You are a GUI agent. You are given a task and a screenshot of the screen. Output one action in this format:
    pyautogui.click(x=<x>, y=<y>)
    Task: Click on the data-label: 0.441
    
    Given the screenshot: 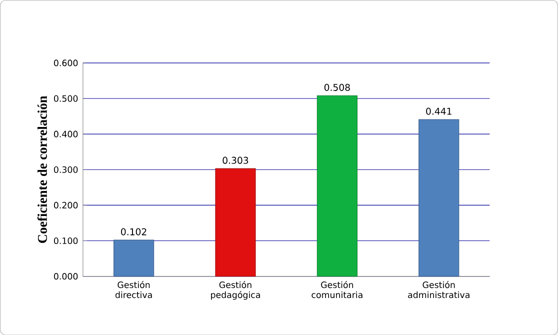 What is the action you would take?
    pyautogui.click(x=439, y=111)
    